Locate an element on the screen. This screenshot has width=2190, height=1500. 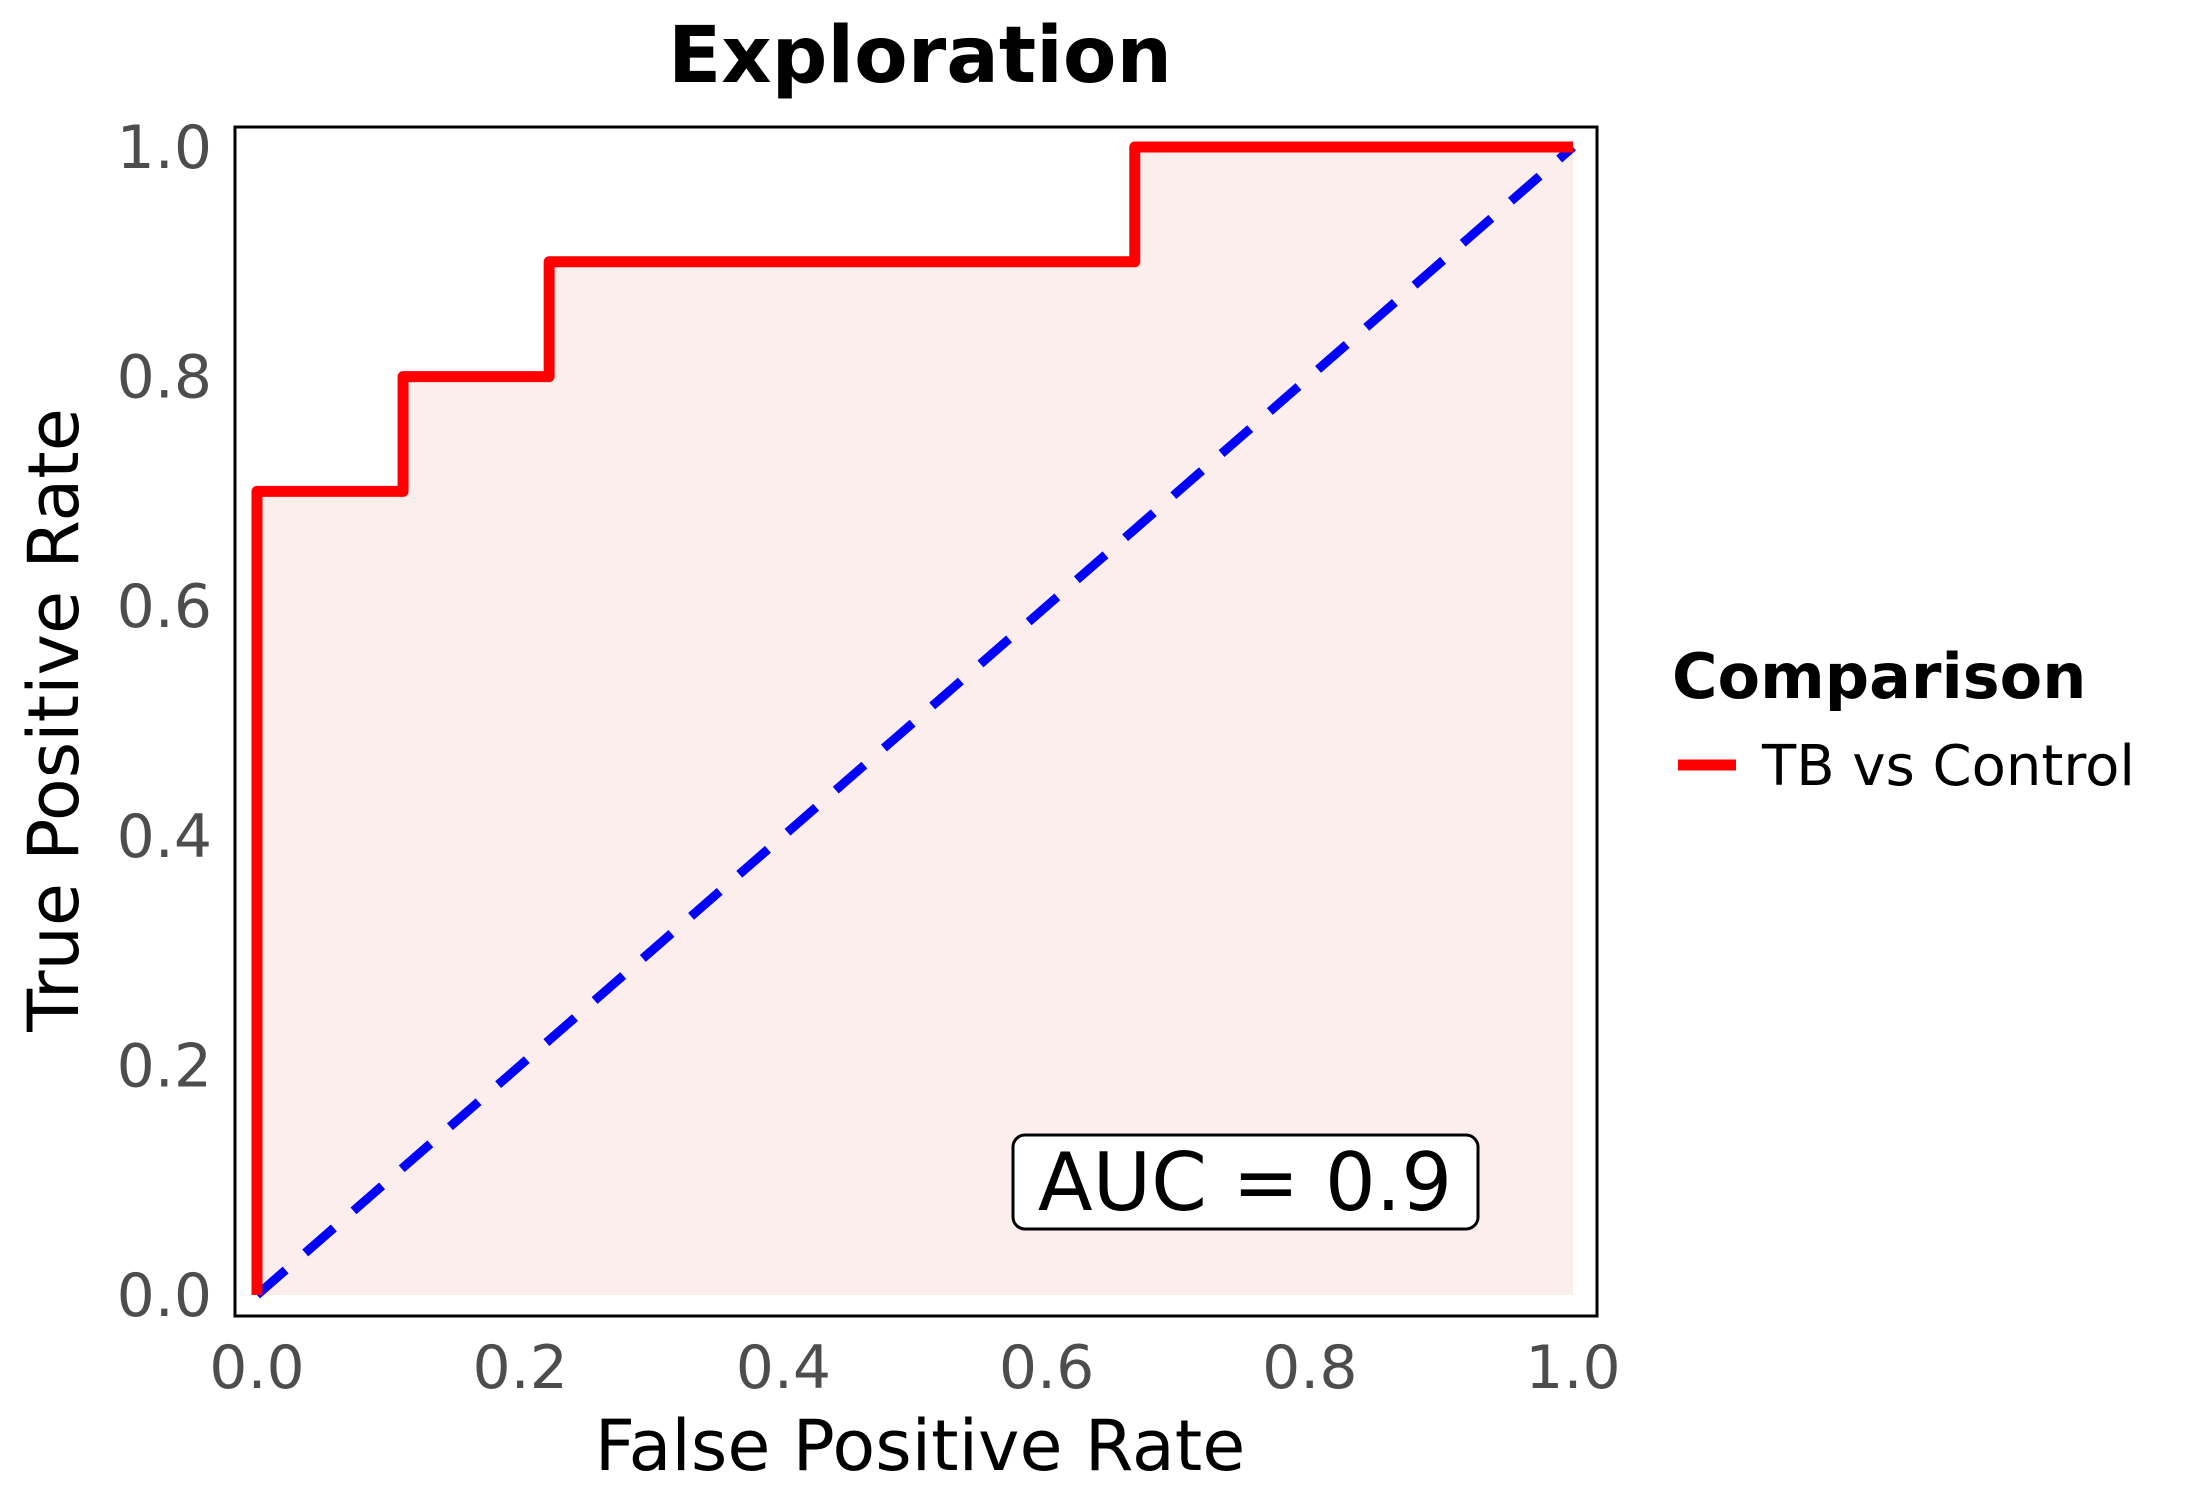
auc-value: 0.9 is located at coordinates (1388, 1182).